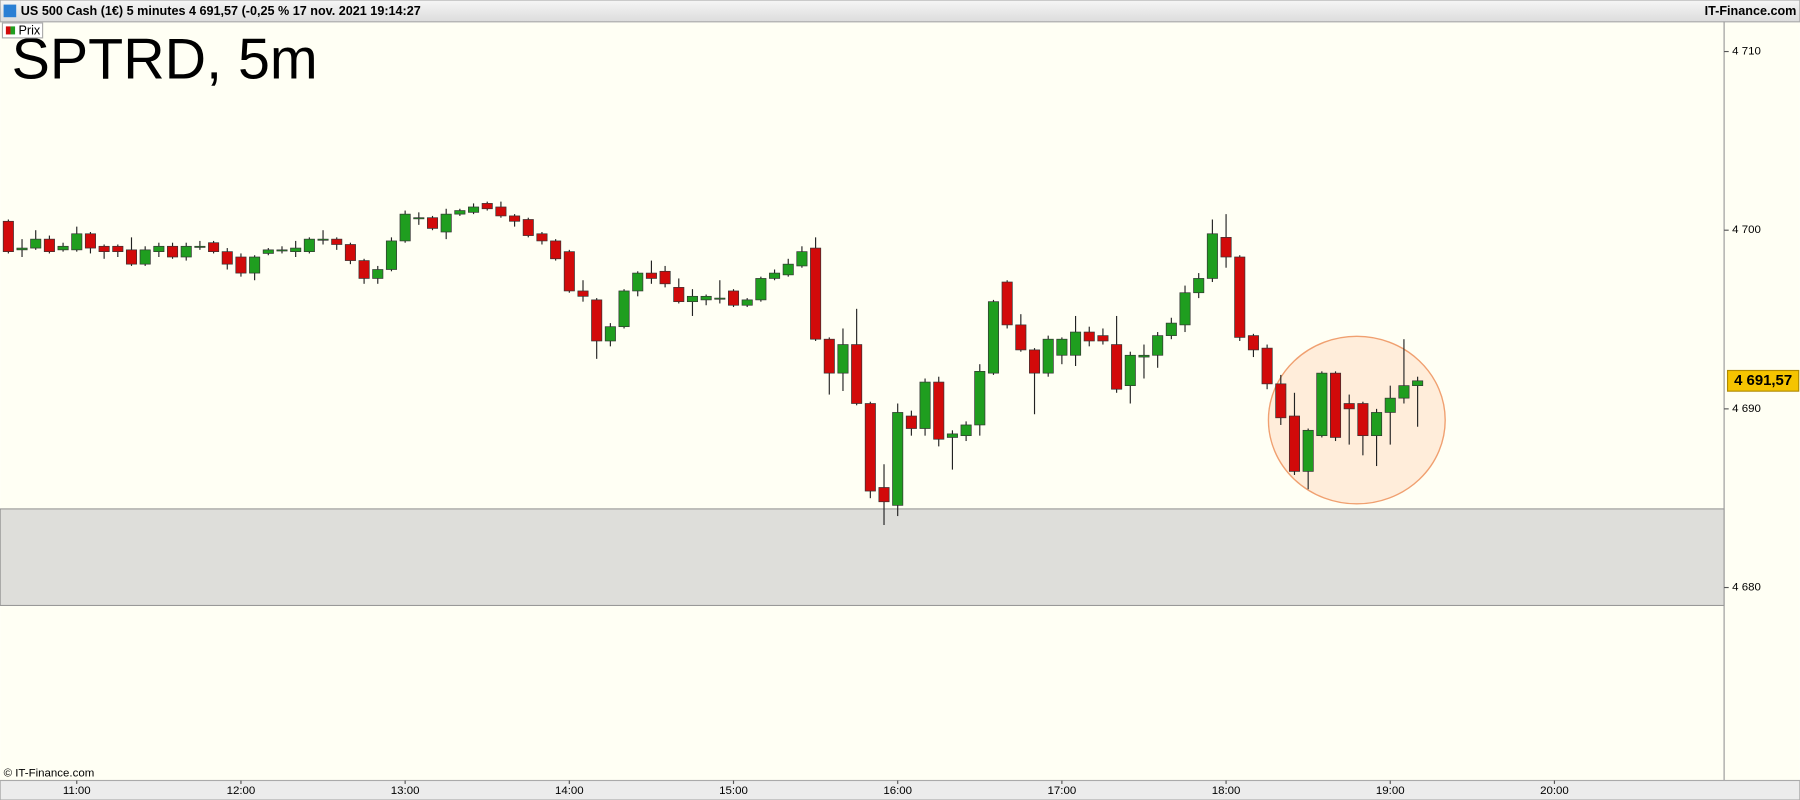  I want to click on legend-label: Prix, so click(30, 30).